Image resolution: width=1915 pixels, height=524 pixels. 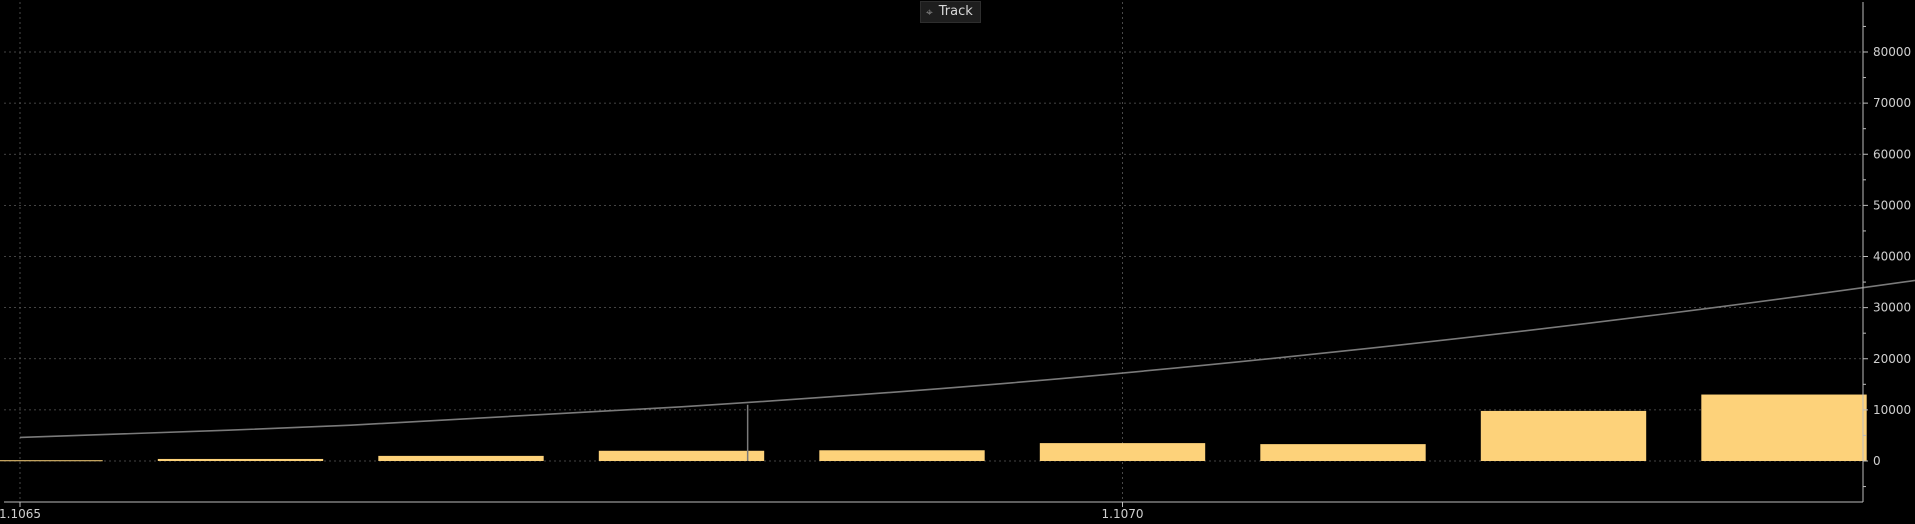 What do you see at coordinates (1892, 205) in the screenshot?
I see `y-tick-label: 50000` at bounding box center [1892, 205].